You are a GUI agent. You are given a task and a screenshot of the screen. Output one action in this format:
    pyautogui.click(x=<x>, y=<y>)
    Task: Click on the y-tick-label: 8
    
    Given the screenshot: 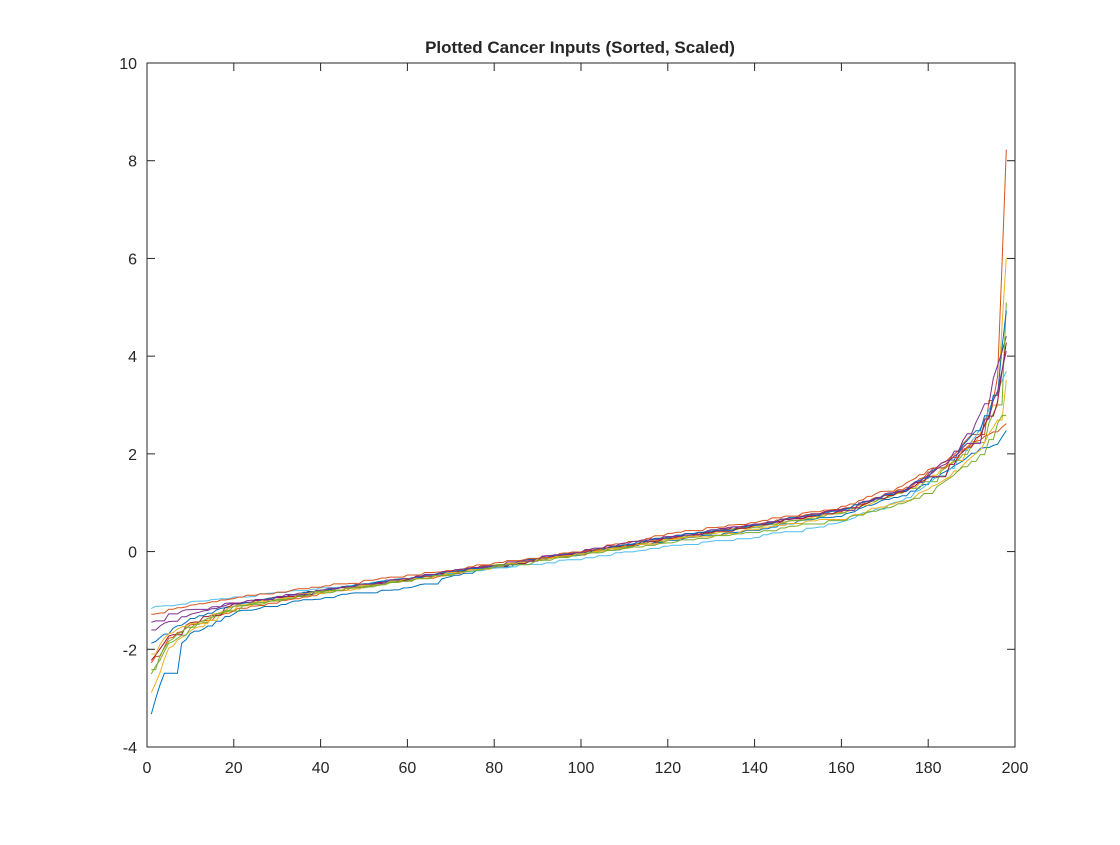 What is the action you would take?
    pyautogui.click(x=132, y=162)
    